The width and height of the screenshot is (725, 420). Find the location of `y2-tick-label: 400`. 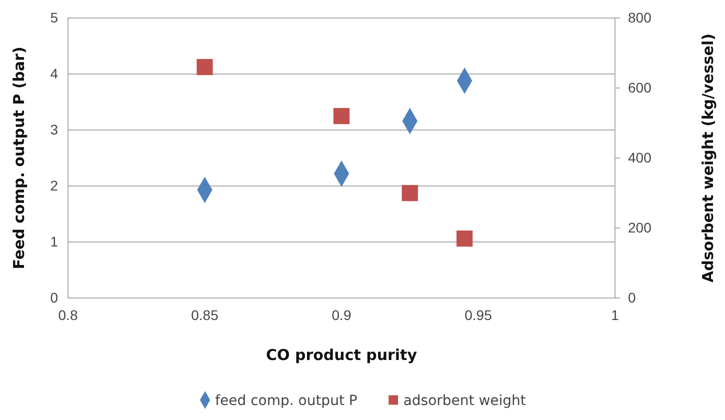

y2-tick-label: 400 is located at coordinates (640, 157).